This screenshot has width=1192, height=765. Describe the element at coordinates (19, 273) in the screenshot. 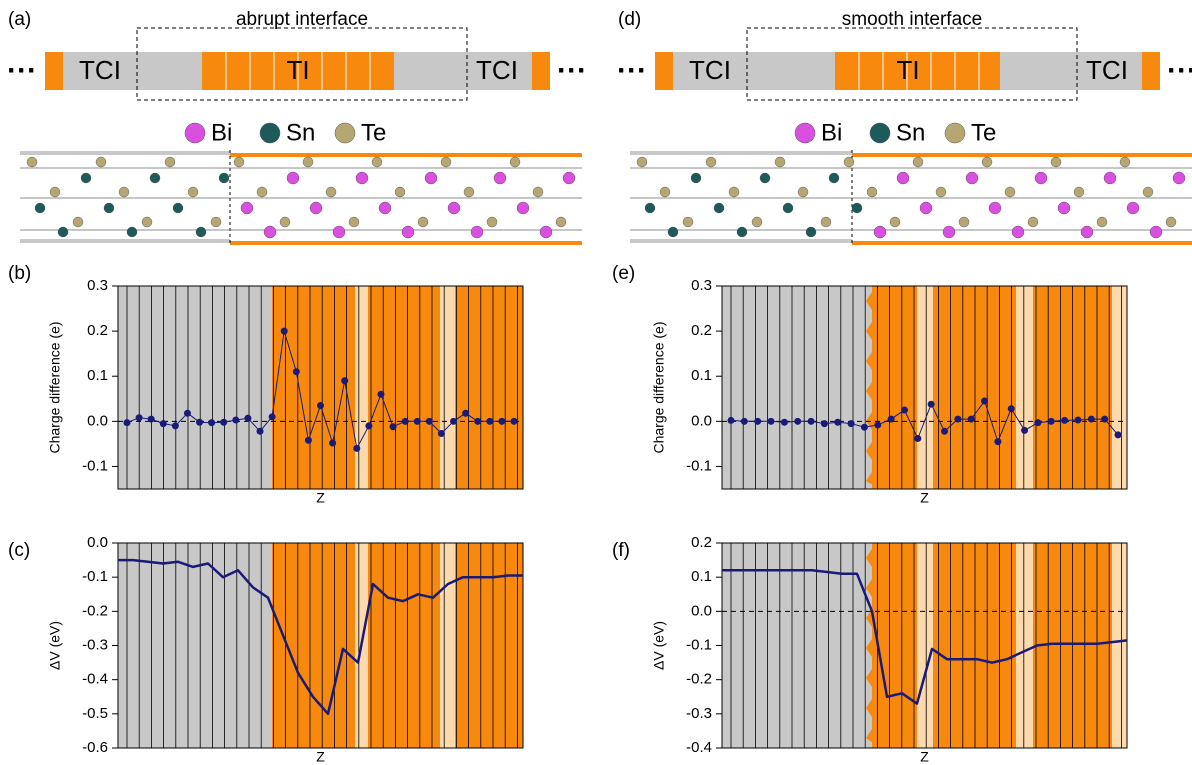

I see `panel-label: (b)` at that location.